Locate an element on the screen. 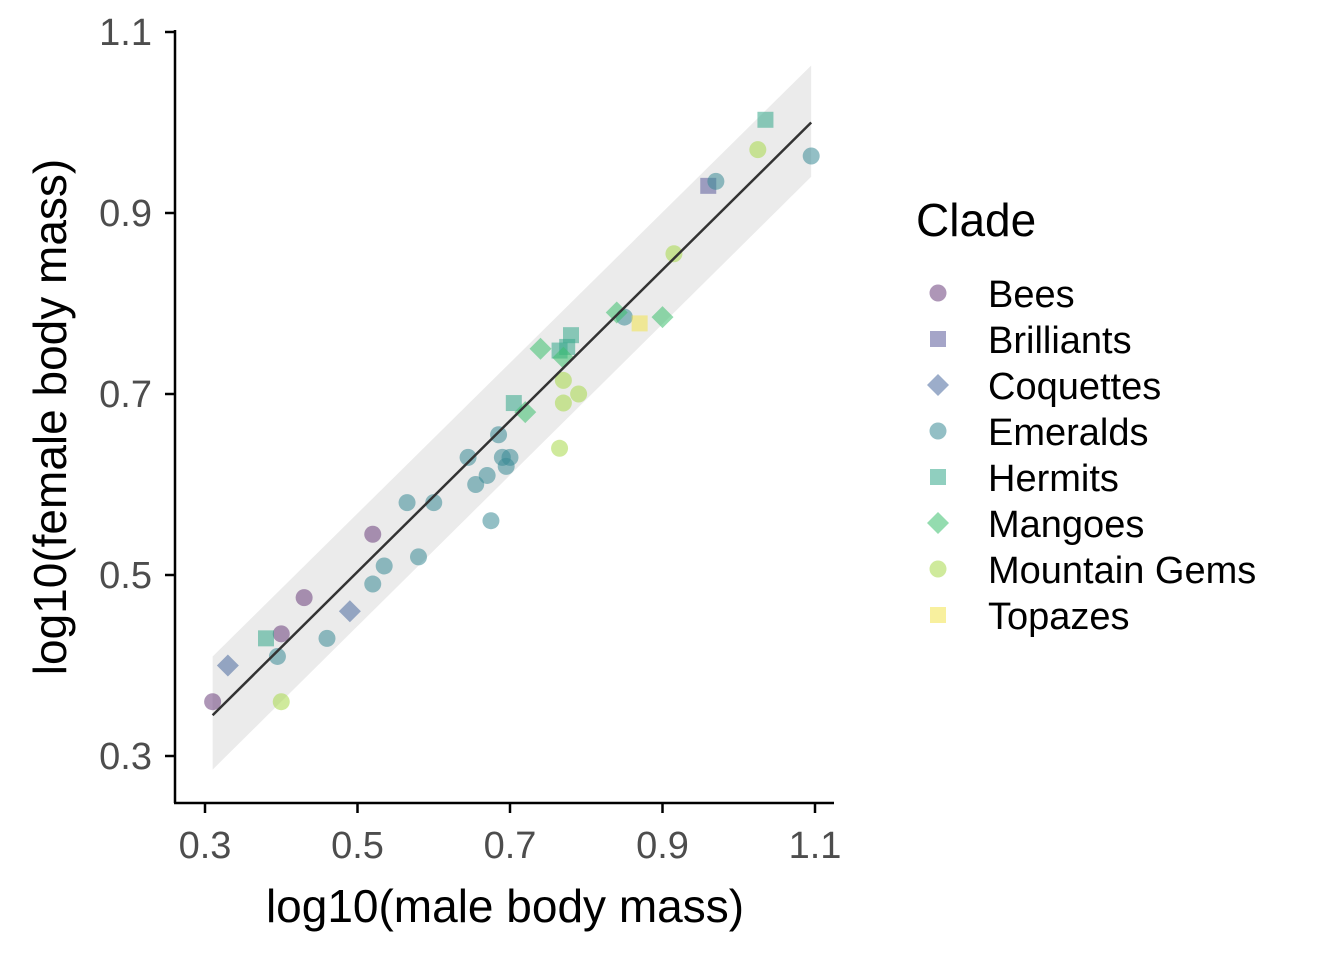 This screenshot has height=960, width=1344. legend-label-brilliants: Brilliants is located at coordinates (1060, 341).